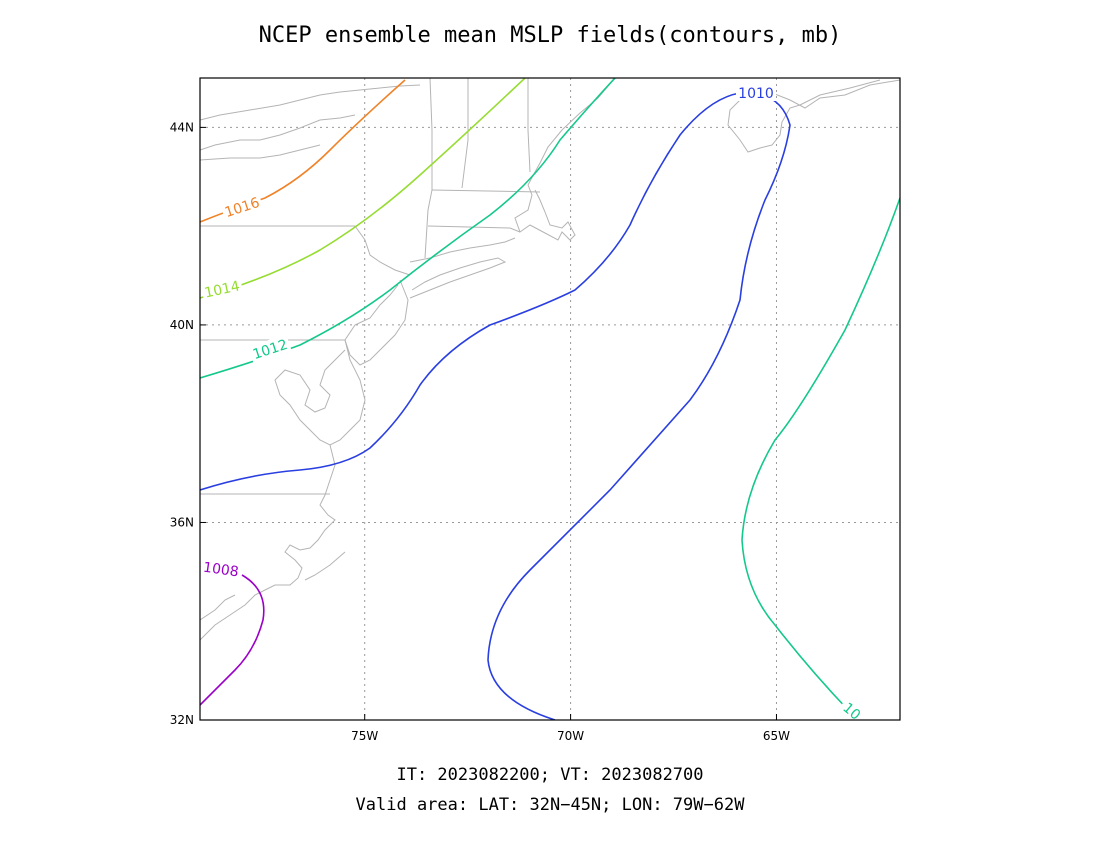 This screenshot has width=1100, height=850. Describe the element at coordinates (242, 208) in the screenshot. I see `contour-label-1016: 1016` at that location.